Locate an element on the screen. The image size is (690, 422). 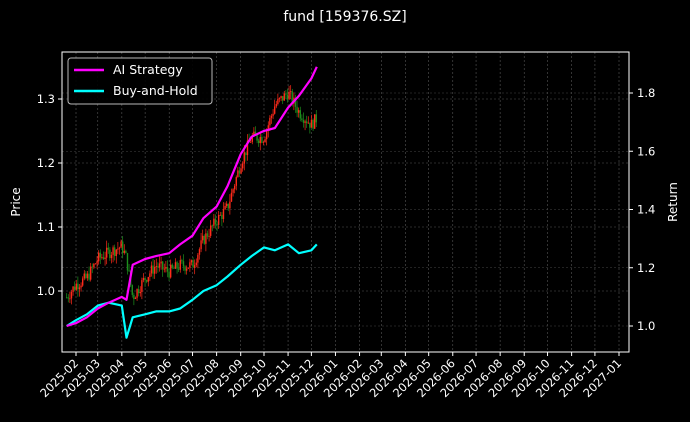
legend-label-ai-strategy: AI Strategy is located at coordinates (148, 69).